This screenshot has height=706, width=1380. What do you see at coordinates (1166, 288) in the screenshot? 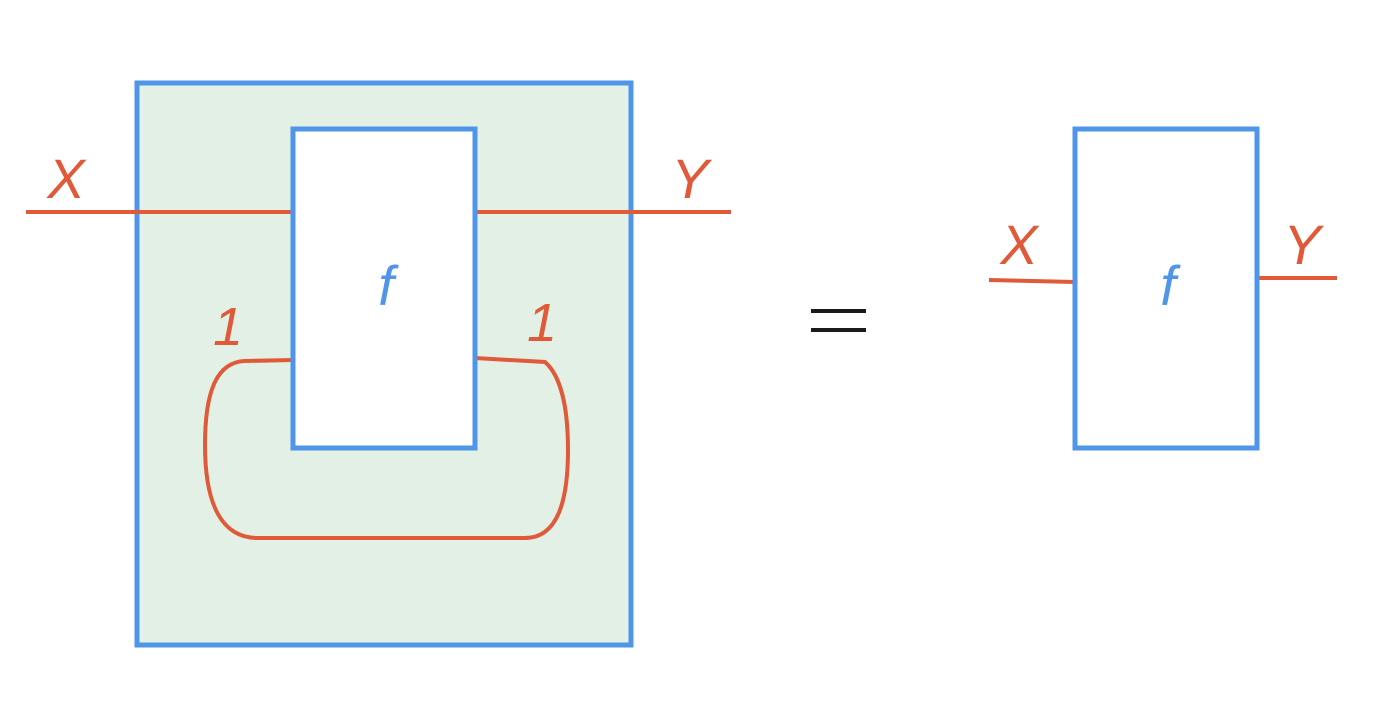
I see `box-f-right` at bounding box center [1166, 288].